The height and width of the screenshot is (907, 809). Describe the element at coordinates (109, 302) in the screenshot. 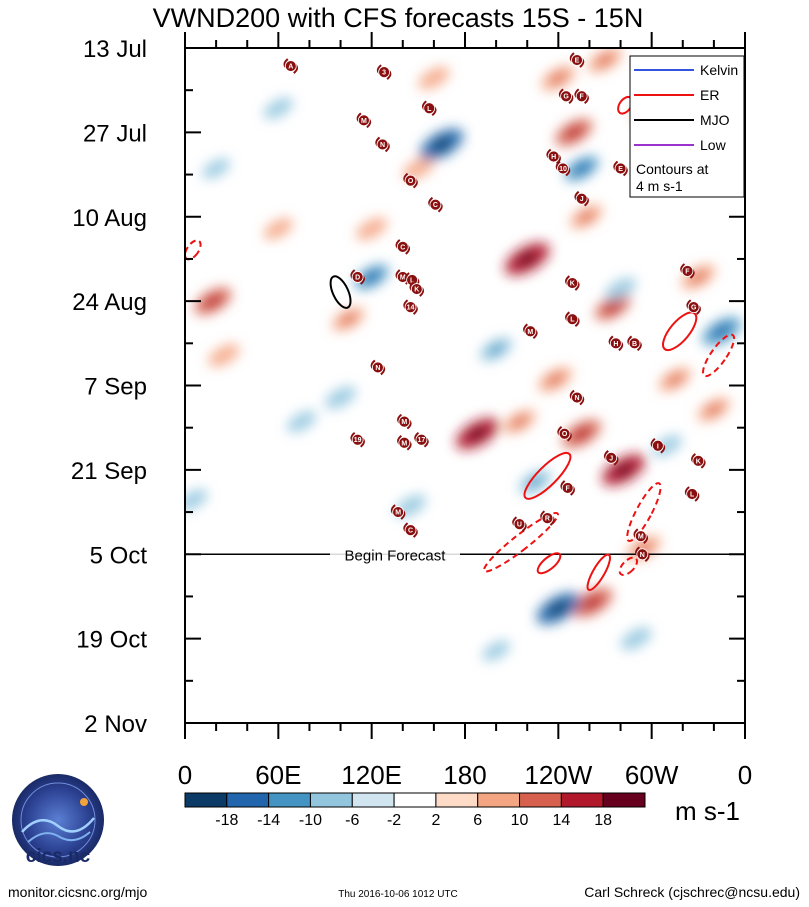

I see `y-tick-label: 24 Aug` at that location.